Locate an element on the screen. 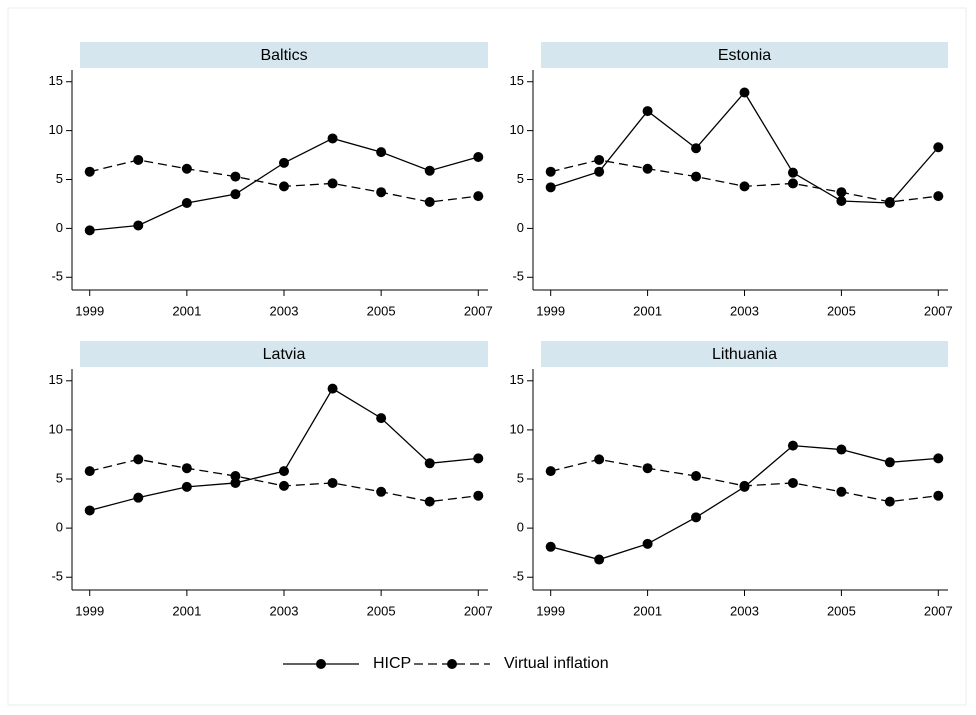 This screenshot has width=976, height=715. panel-title: Estonia is located at coordinates (744, 55).